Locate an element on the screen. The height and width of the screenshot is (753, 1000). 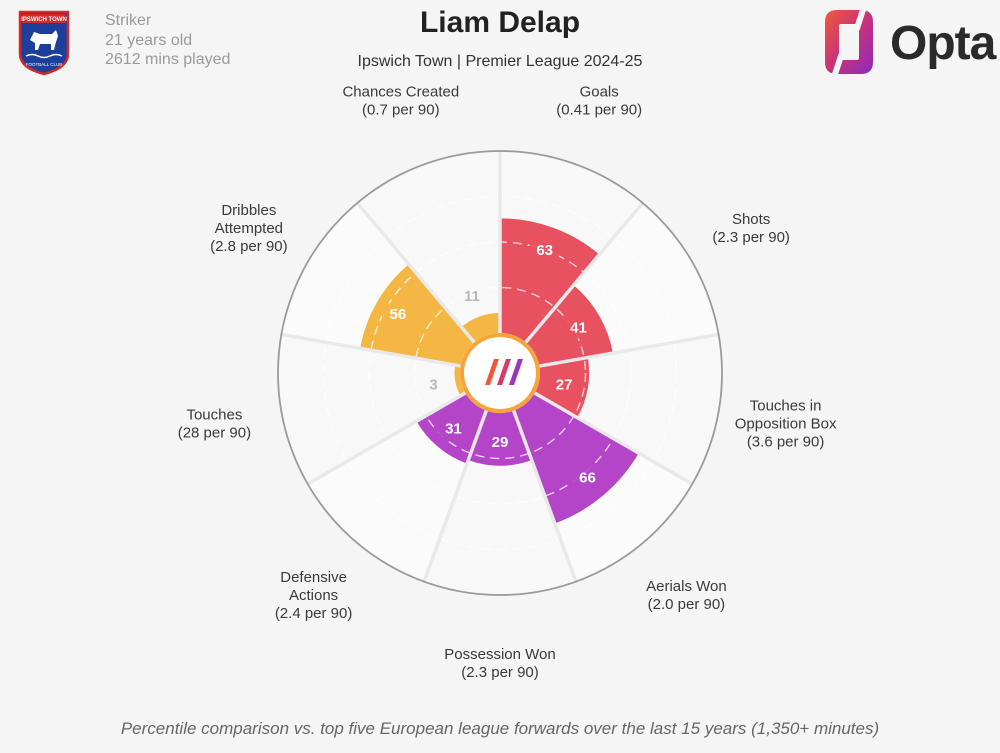
value-label-group: 41 is located at coordinates (578, 327).